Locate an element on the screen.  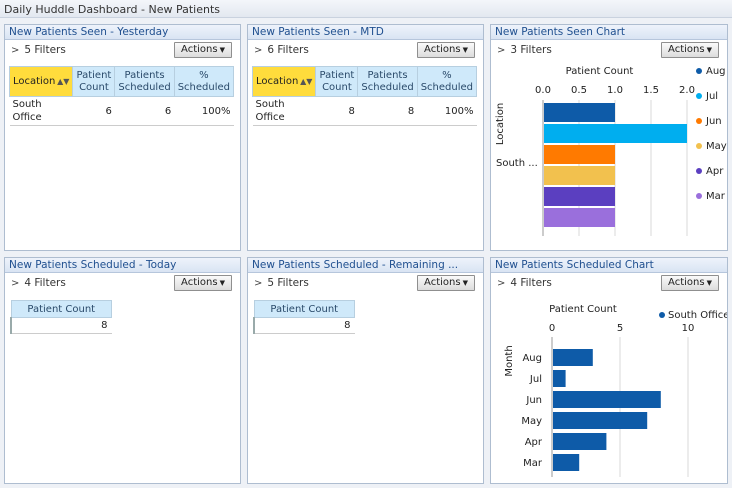
x-tick-label: 2.0 is located at coordinates (687, 90).